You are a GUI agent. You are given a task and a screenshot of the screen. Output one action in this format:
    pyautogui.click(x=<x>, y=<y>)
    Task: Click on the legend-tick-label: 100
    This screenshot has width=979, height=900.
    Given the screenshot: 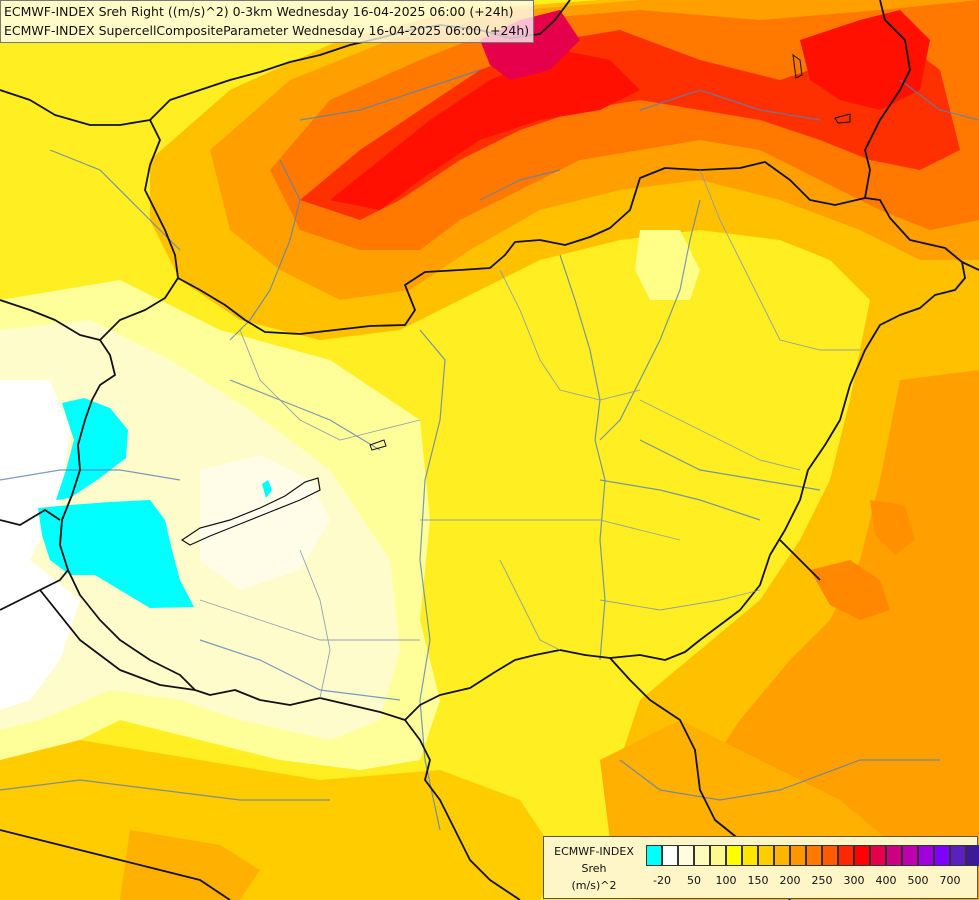 What is the action you would take?
    pyautogui.click(x=726, y=880)
    